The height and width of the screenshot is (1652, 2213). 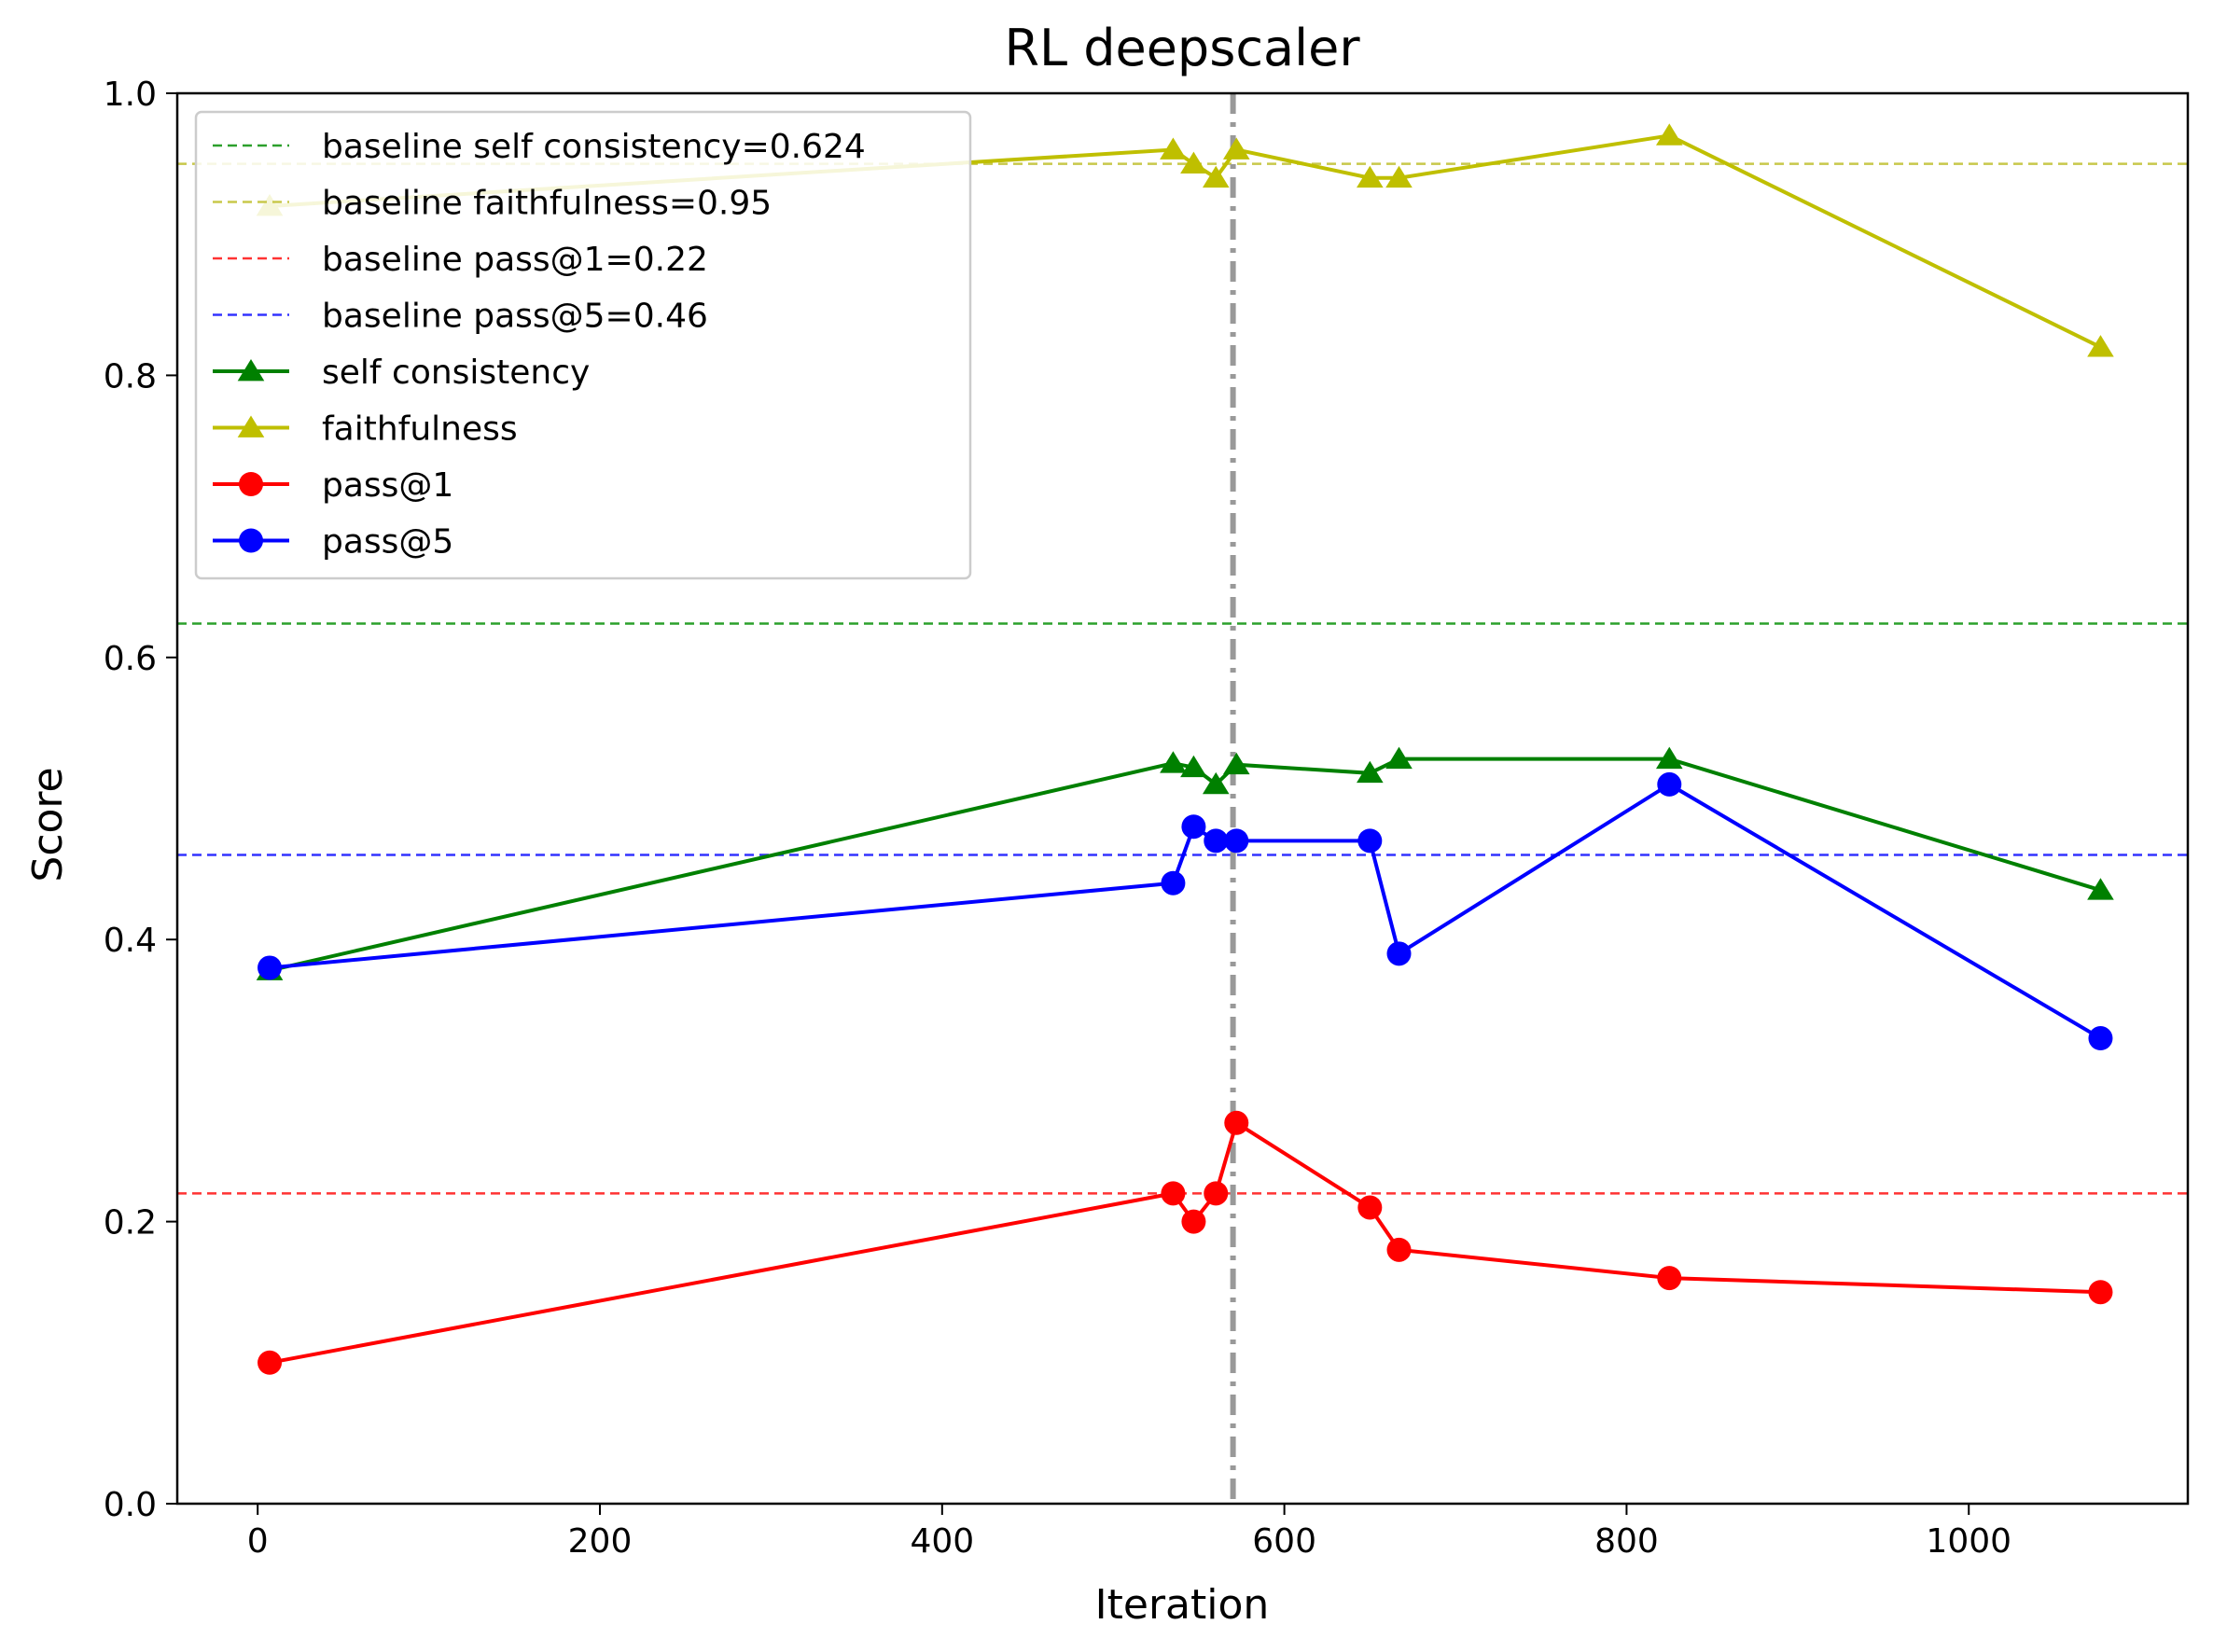 I want to click on x-tick-label: 400, so click(x=942, y=1541).